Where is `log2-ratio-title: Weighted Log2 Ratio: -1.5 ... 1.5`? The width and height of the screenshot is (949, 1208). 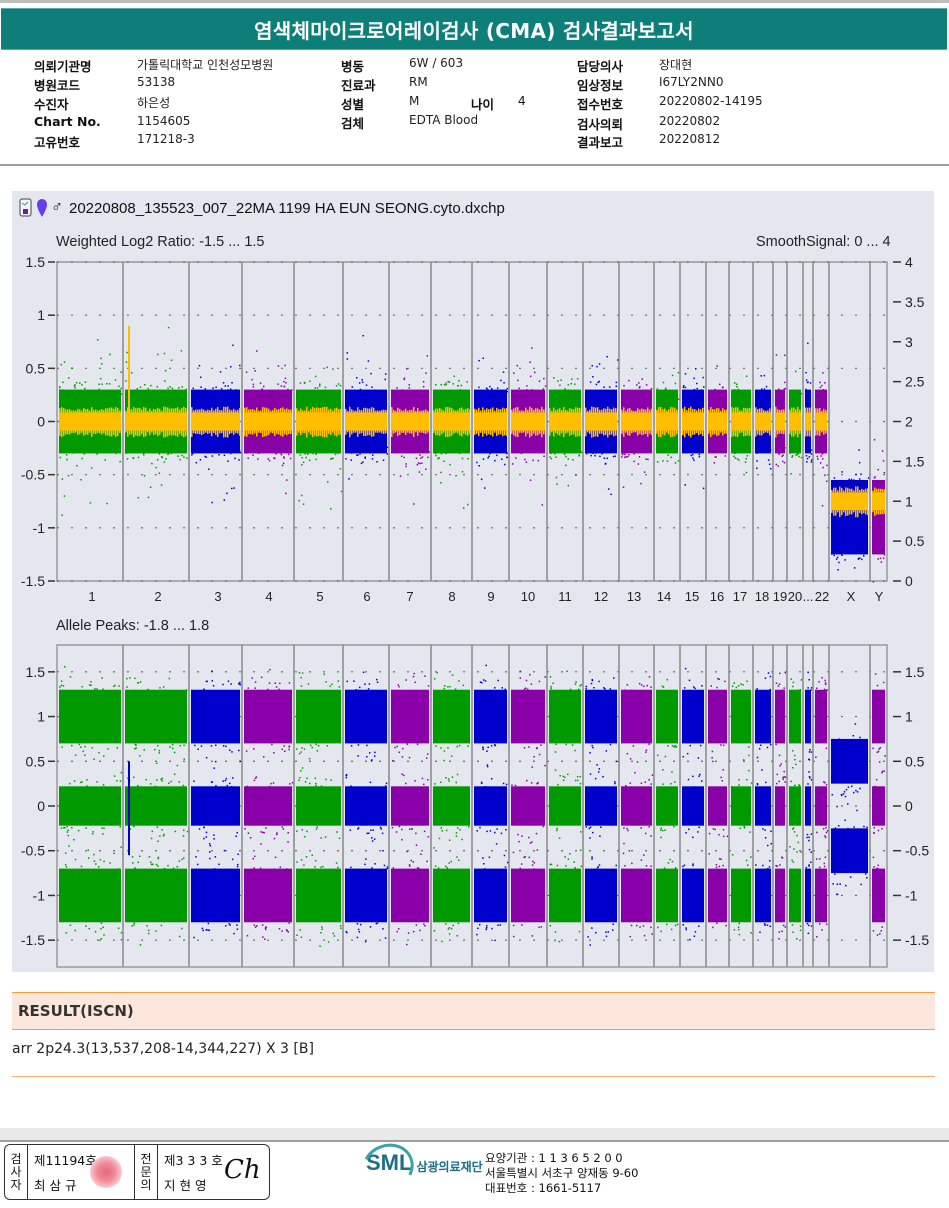
log2-ratio-title: Weighted Log2 Ratio: -1.5 ... 1.5 is located at coordinates (160, 242).